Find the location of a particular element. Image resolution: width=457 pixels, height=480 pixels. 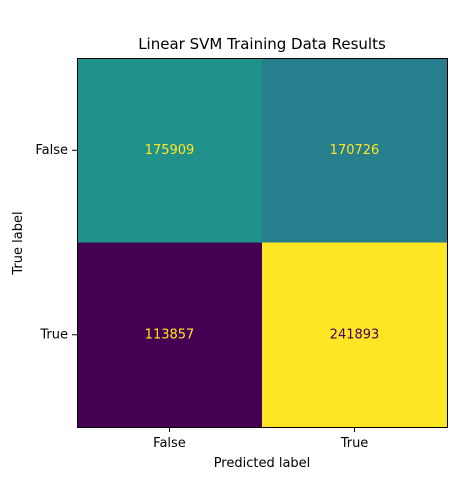

cell-value-label-0-1: 170726 is located at coordinates (355, 150).